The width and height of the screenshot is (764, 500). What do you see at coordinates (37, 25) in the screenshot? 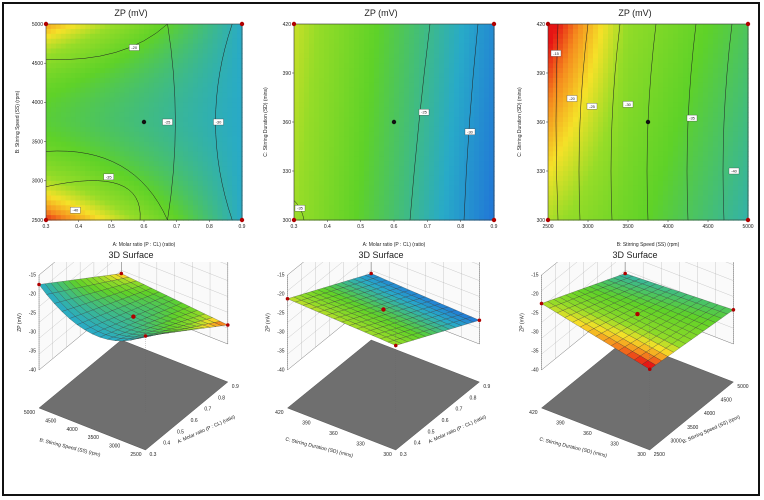
I see `y-tick-label: 5000` at bounding box center [37, 25].